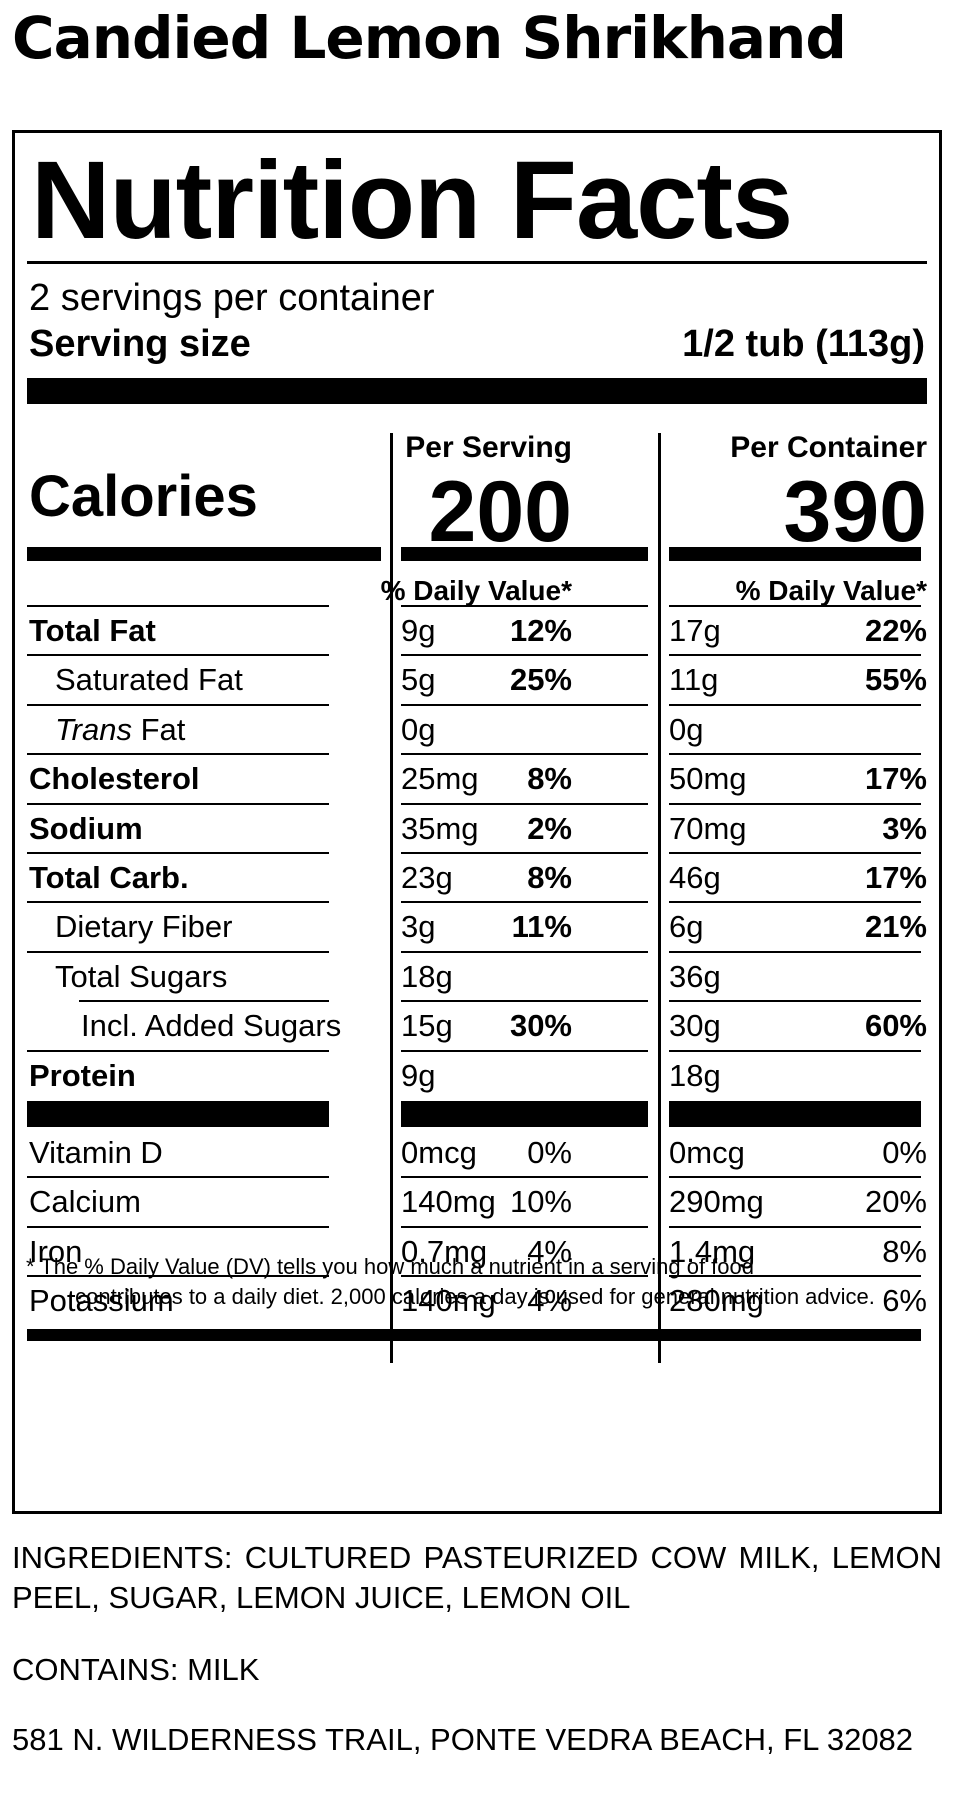 Image resolution: width=957 pixels, height=1799 pixels. What do you see at coordinates (427, 976) in the screenshot?
I see `serving-amount: 18g` at bounding box center [427, 976].